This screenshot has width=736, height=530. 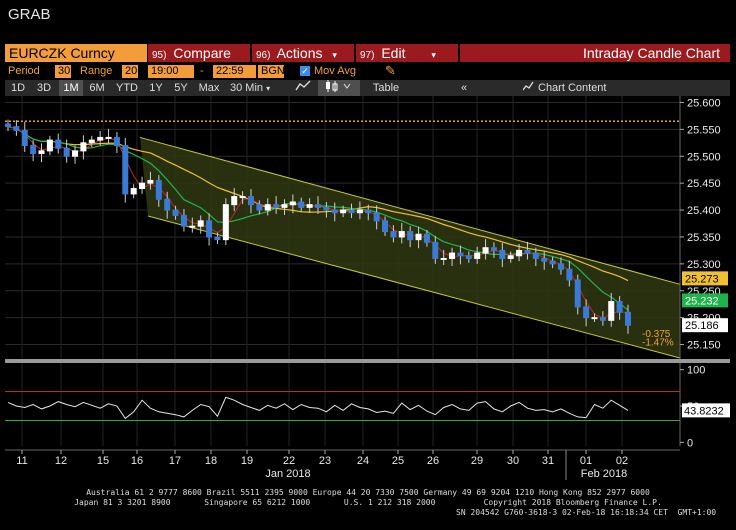 What do you see at coordinates (339, 88) in the screenshot?
I see `candle-chart-icon` at bounding box center [339, 88].